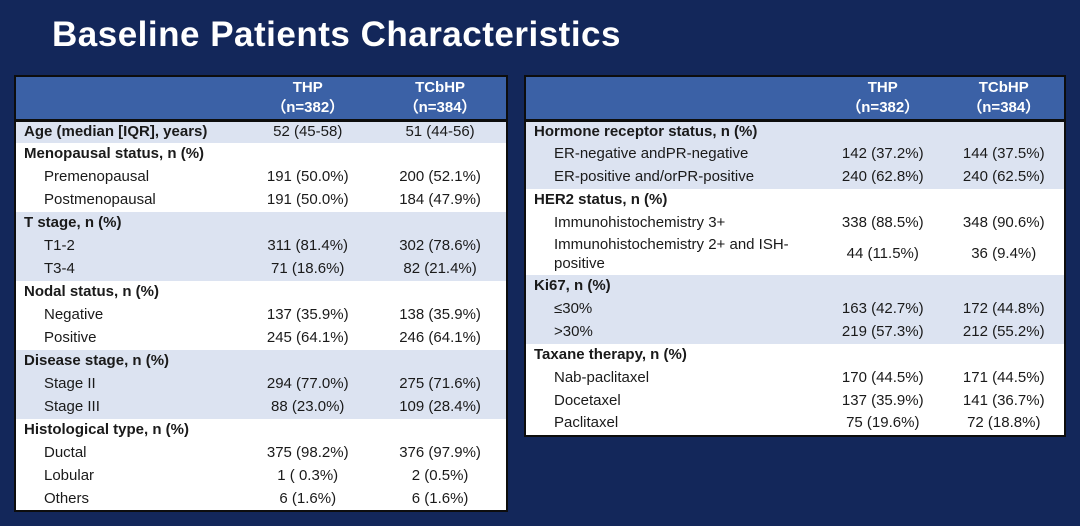 The width and height of the screenshot is (1080, 526). I want to click on row-label: Positive, so click(128, 338).